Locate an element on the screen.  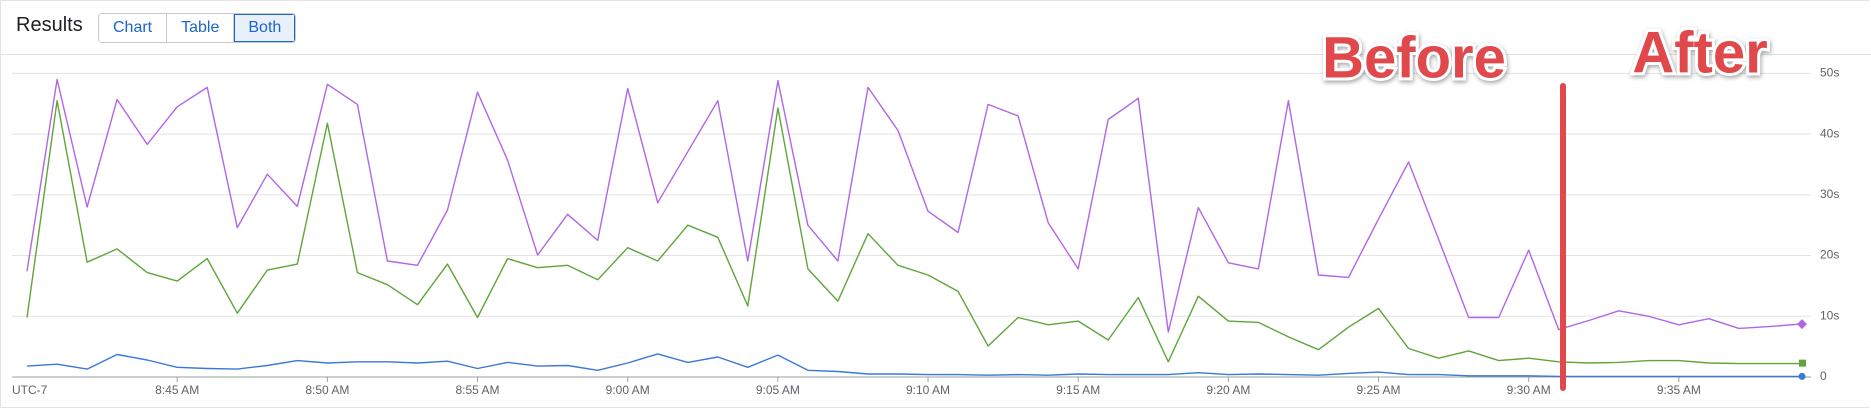
x-tick-label: 8:45 AM is located at coordinates (177, 390).